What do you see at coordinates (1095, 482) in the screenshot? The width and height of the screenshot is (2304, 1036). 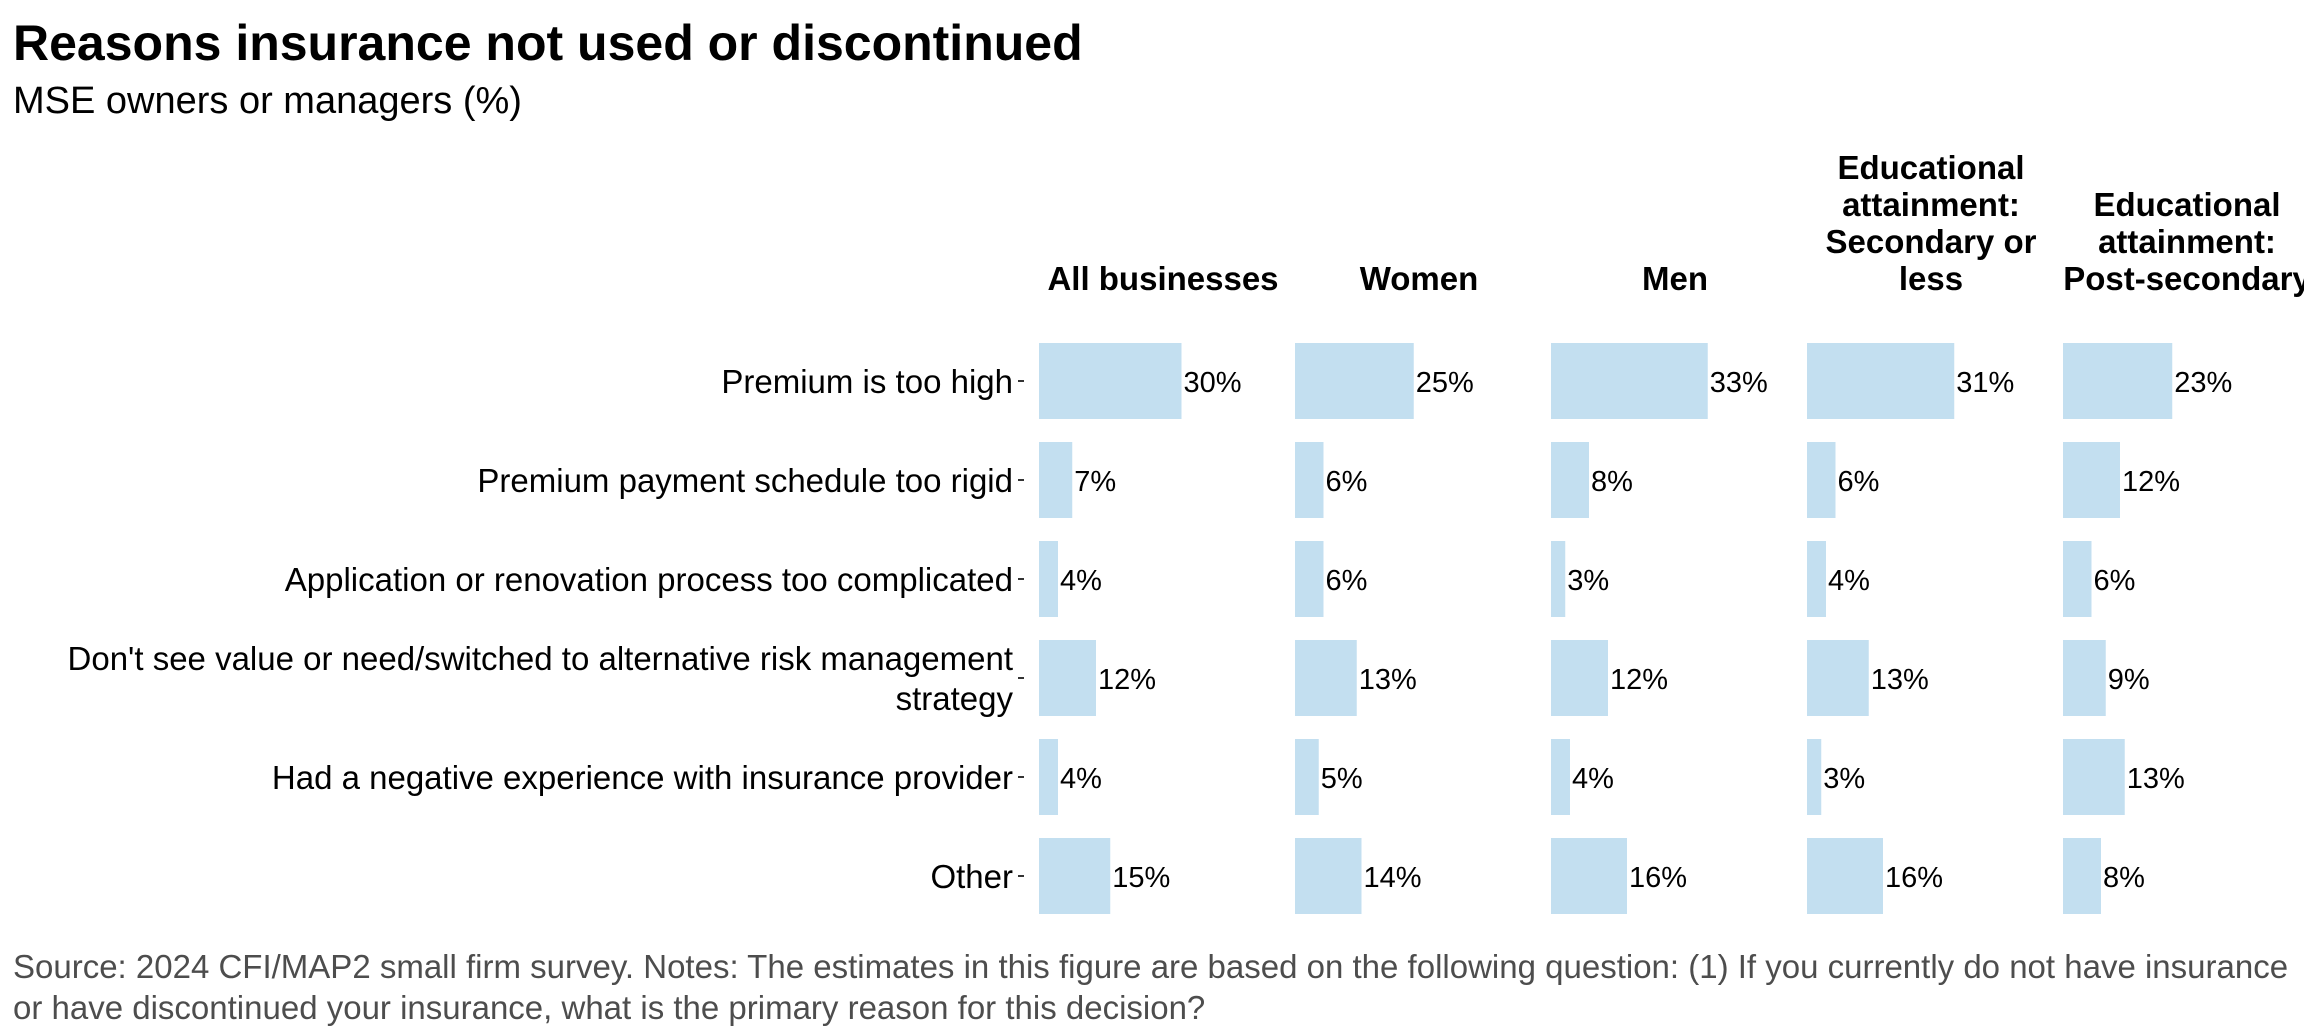 I see `data-label: 7%` at bounding box center [1095, 482].